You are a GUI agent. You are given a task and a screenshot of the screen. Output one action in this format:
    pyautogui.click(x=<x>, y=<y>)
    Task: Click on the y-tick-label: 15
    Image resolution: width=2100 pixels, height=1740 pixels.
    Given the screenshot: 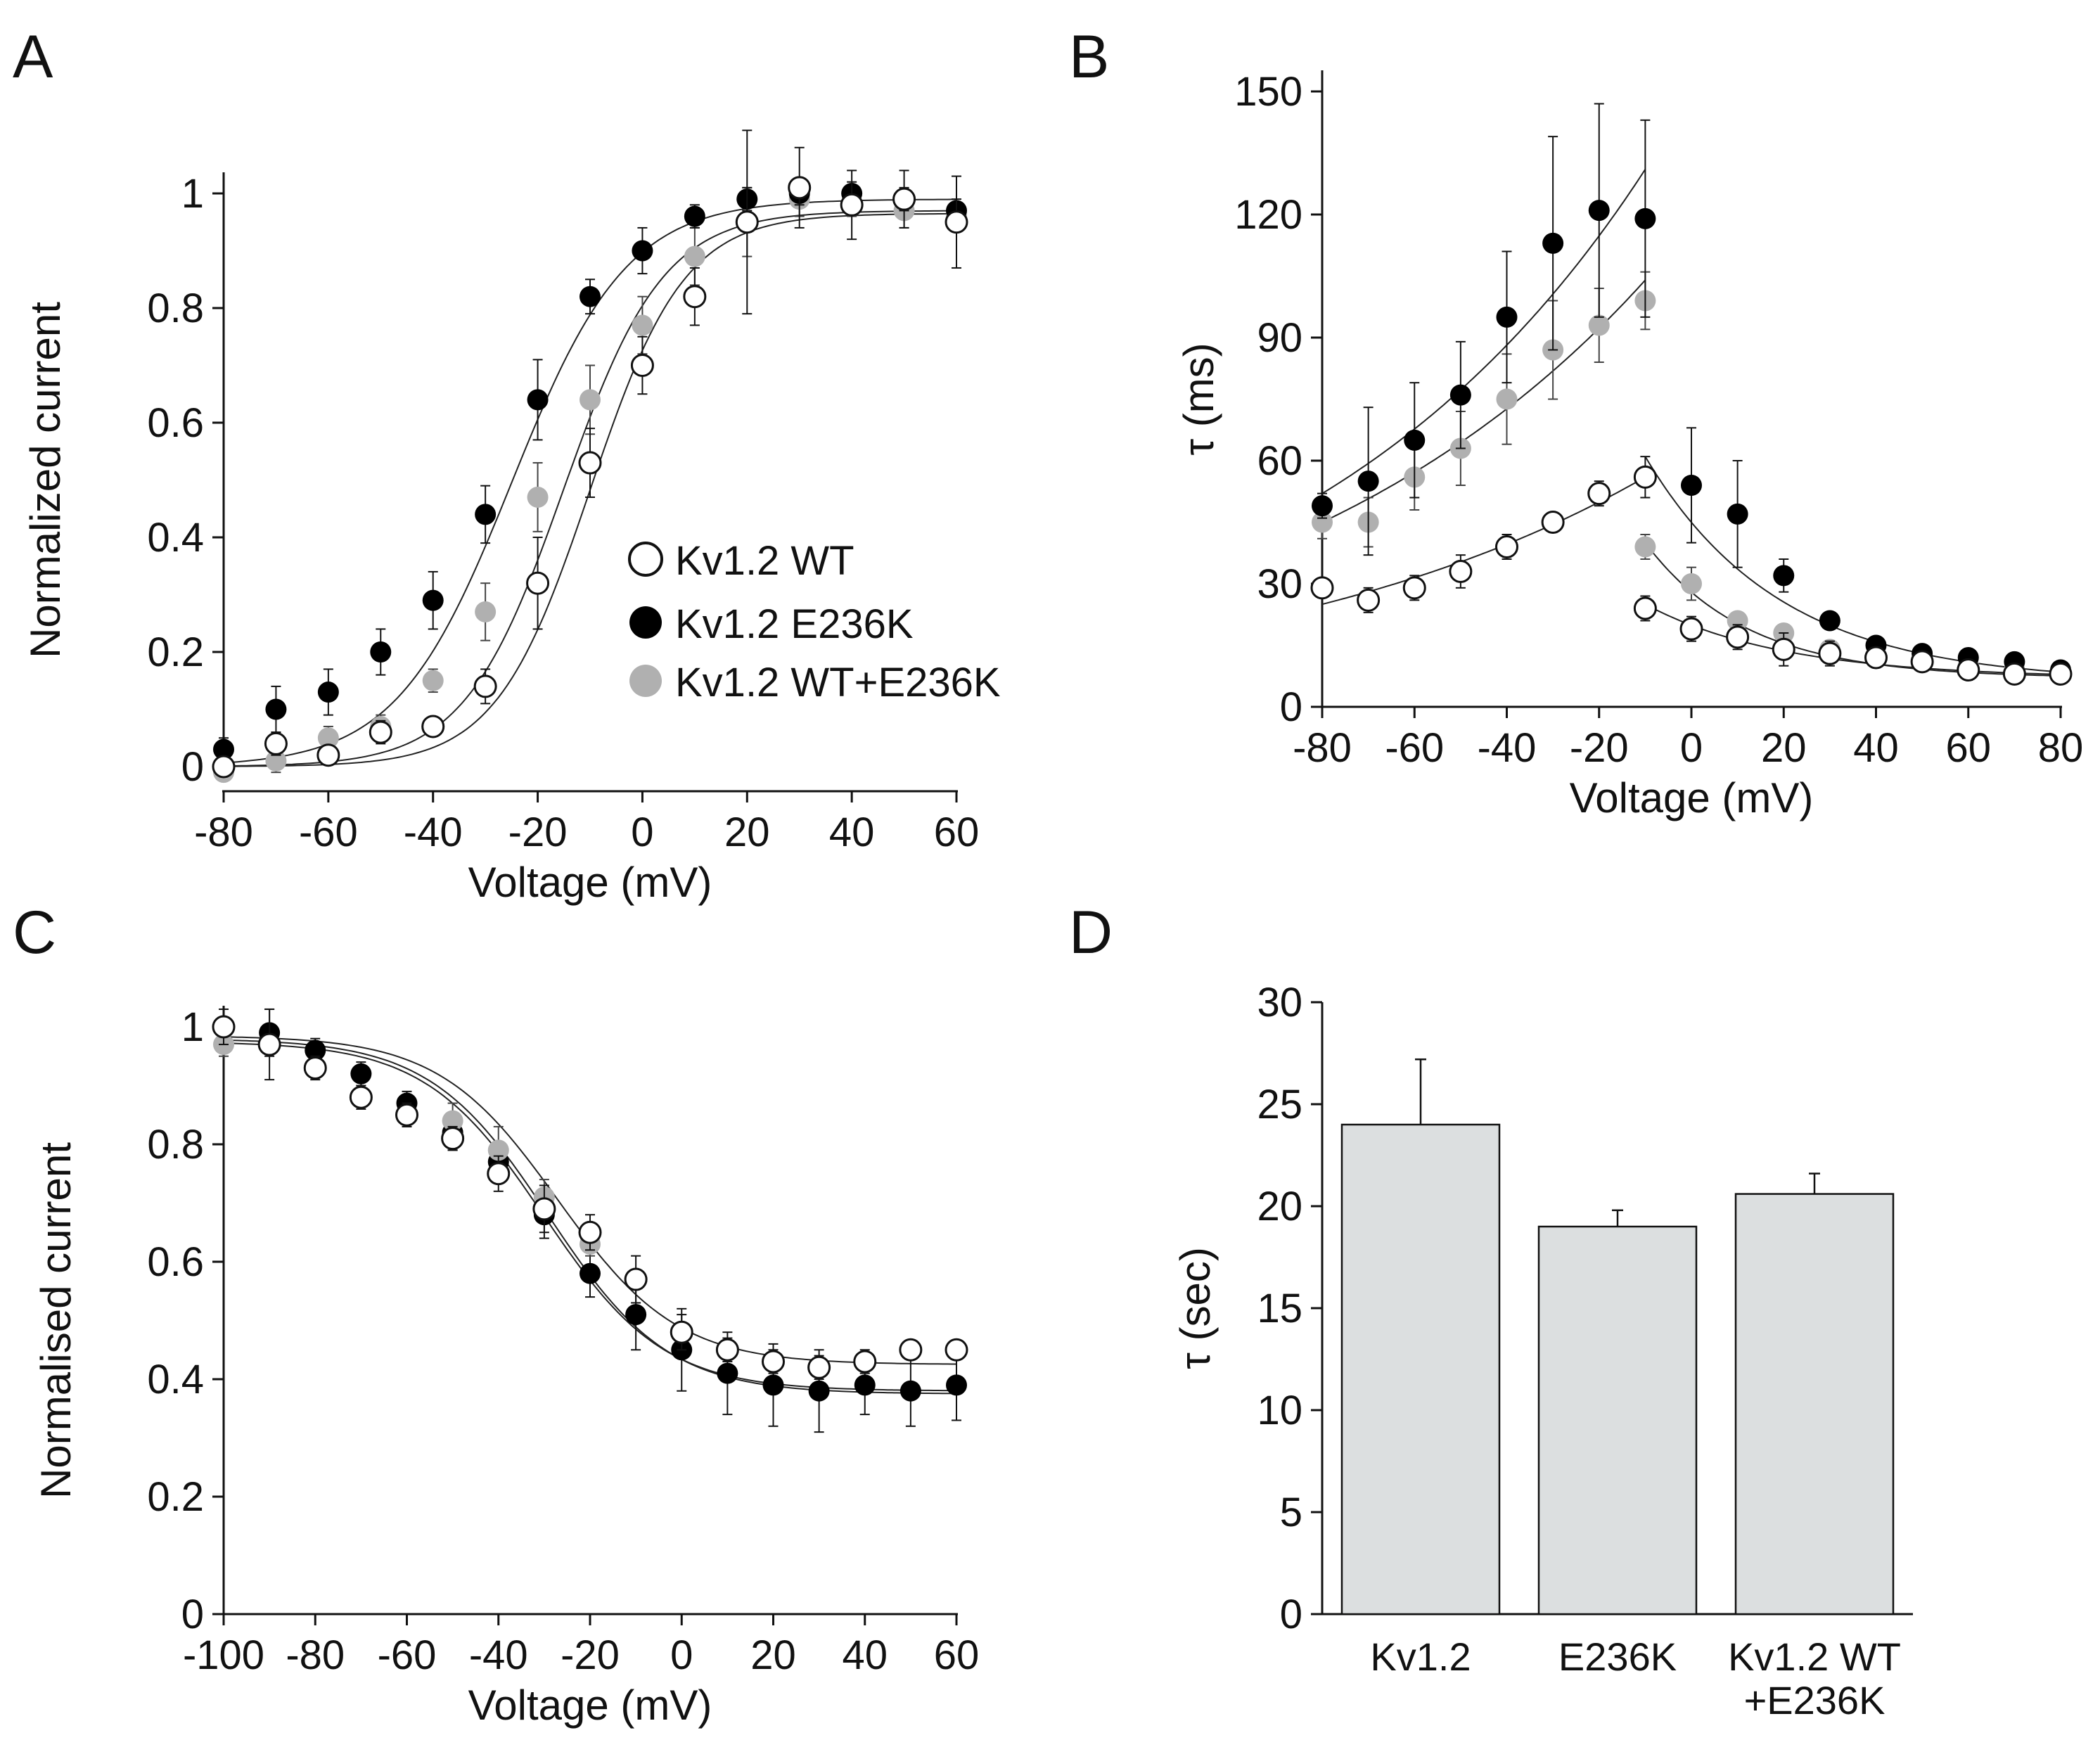 What is the action you would take?
    pyautogui.click(x=1279, y=1308)
    